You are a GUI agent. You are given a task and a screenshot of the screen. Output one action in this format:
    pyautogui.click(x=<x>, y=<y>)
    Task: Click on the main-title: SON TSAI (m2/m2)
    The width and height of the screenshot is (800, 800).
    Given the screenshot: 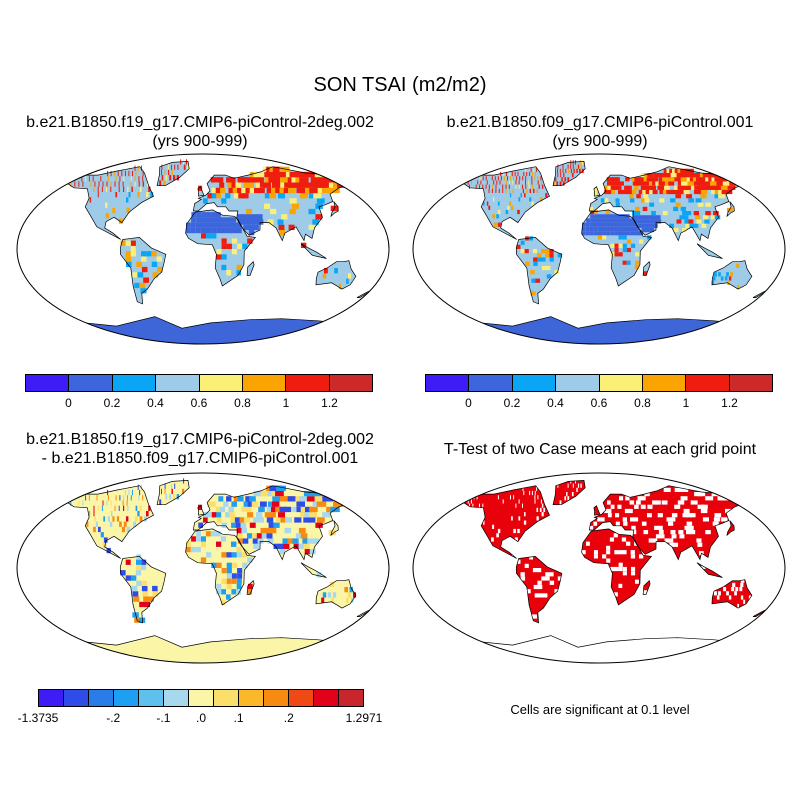 What is the action you would take?
    pyautogui.click(x=400, y=85)
    